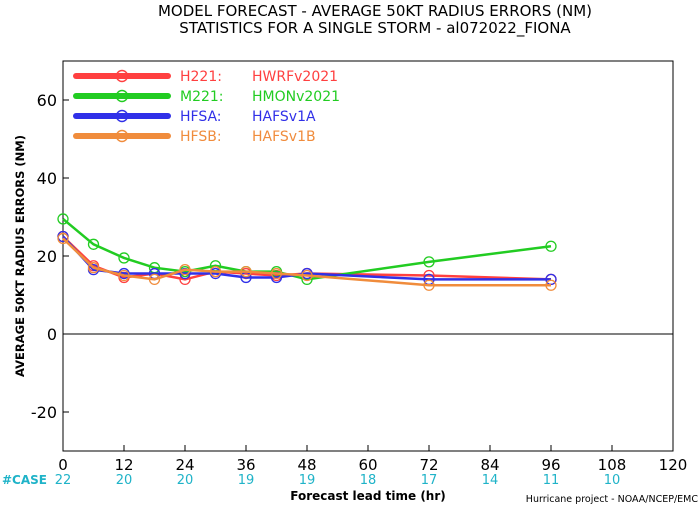  I want to click on case-count: 11, so click(551, 480).